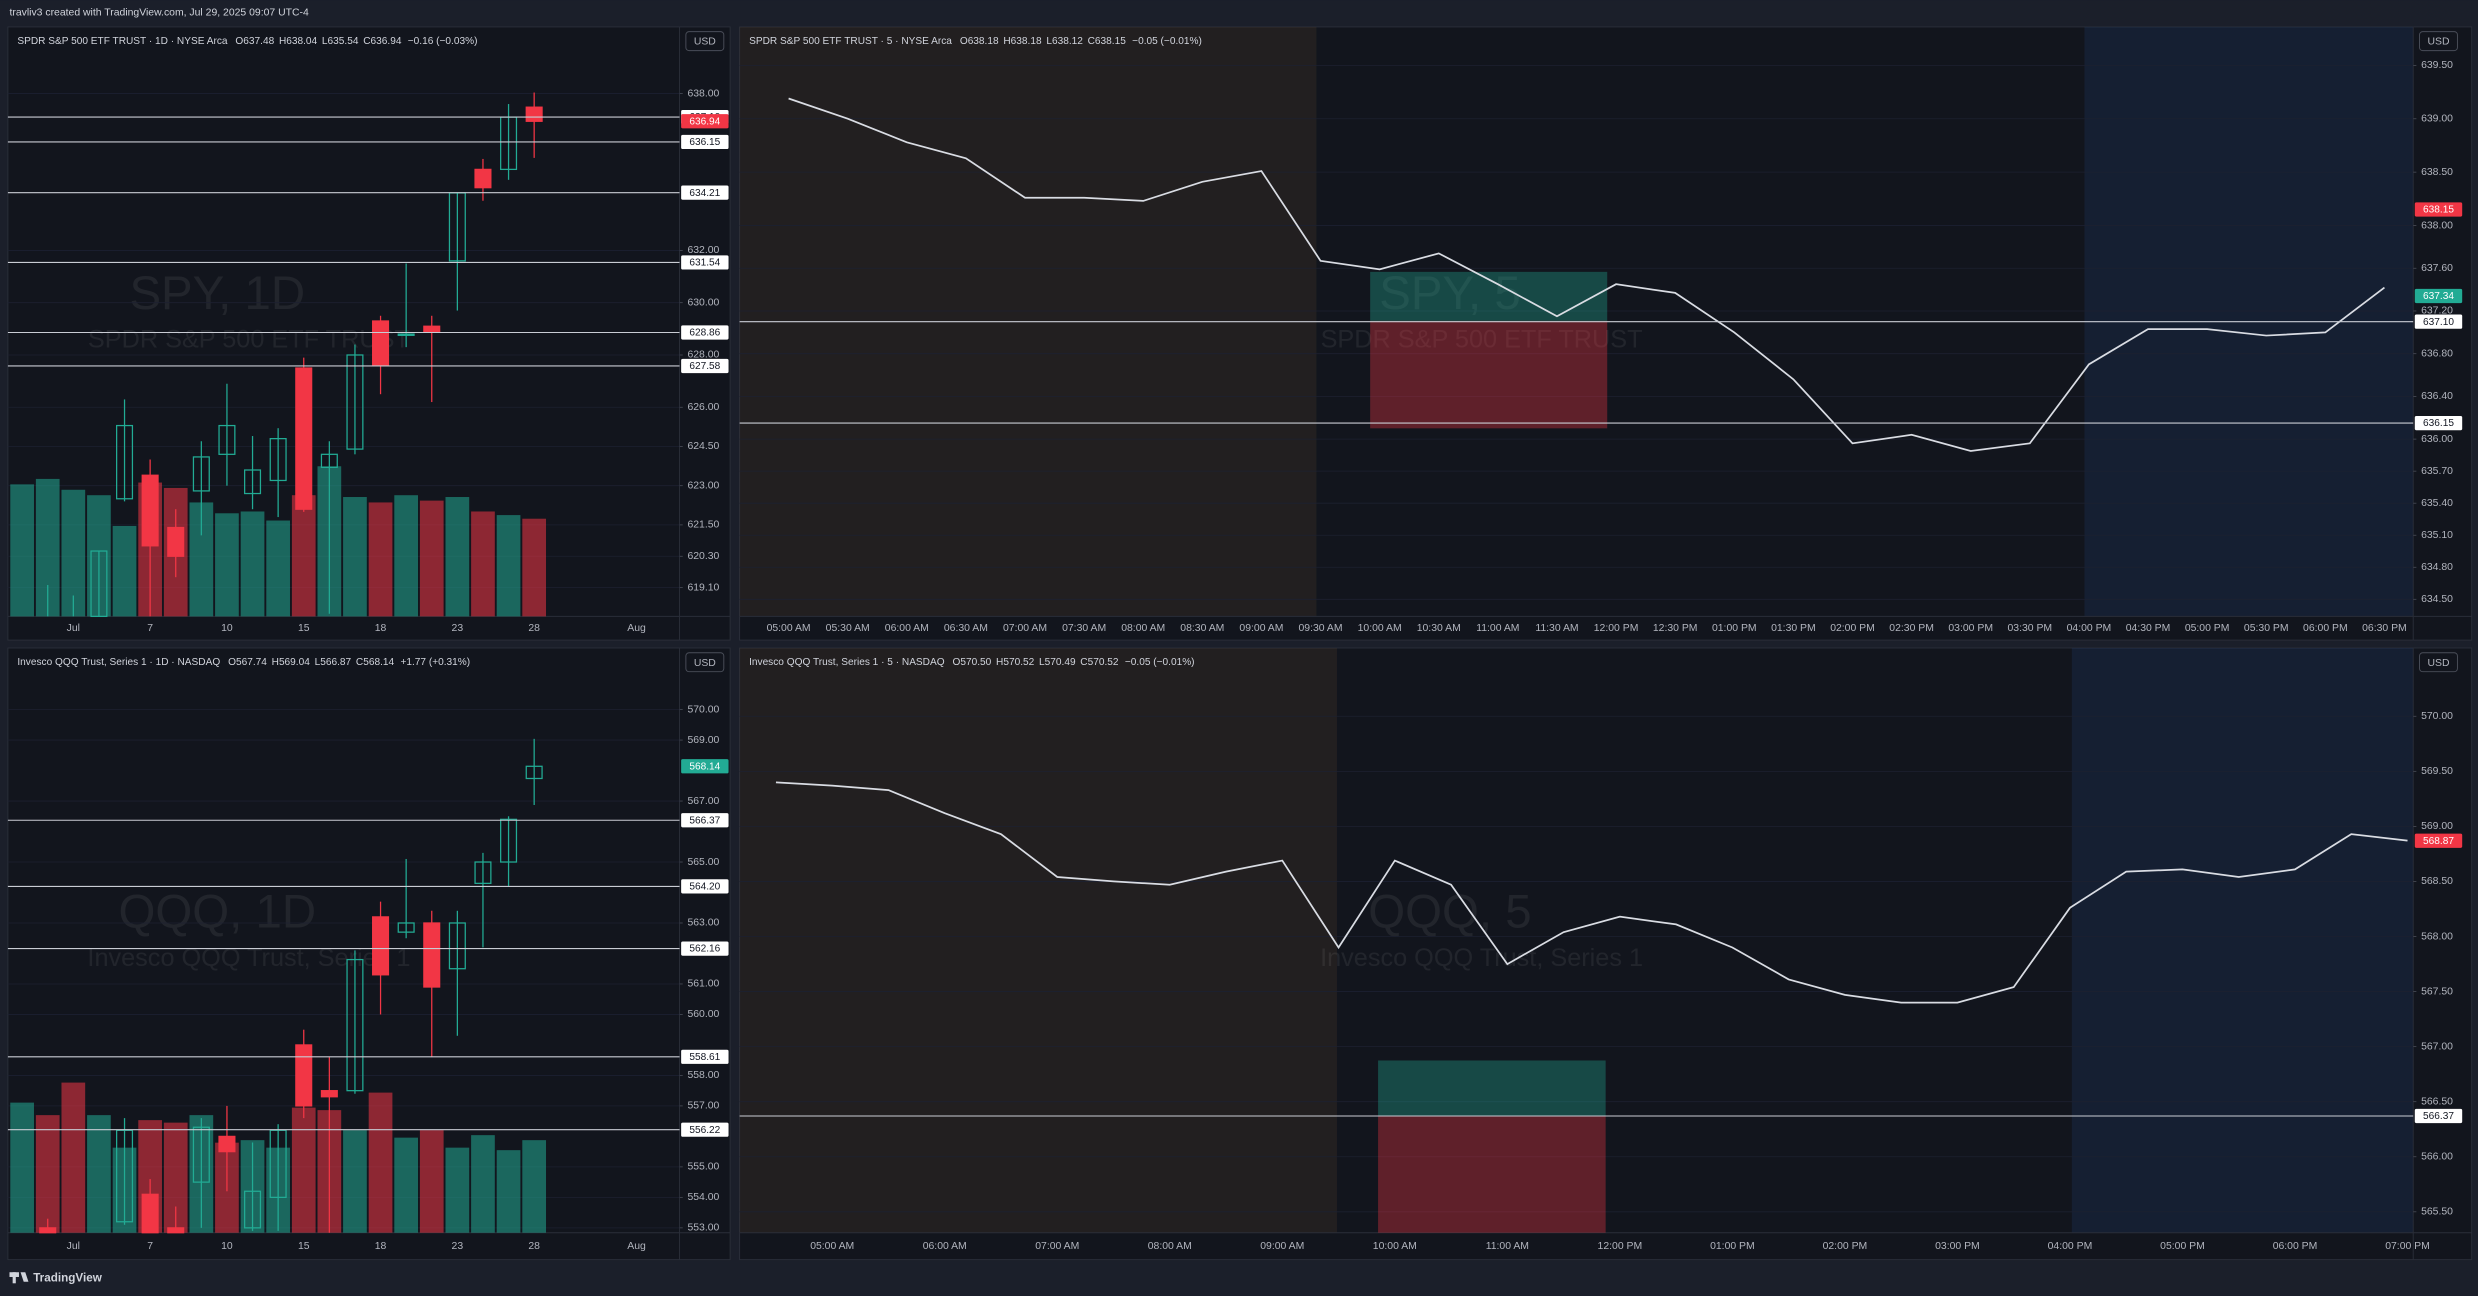 The height and width of the screenshot is (1296, 2478). I want to click on x-tick-label: 10, so click(227, 1246).